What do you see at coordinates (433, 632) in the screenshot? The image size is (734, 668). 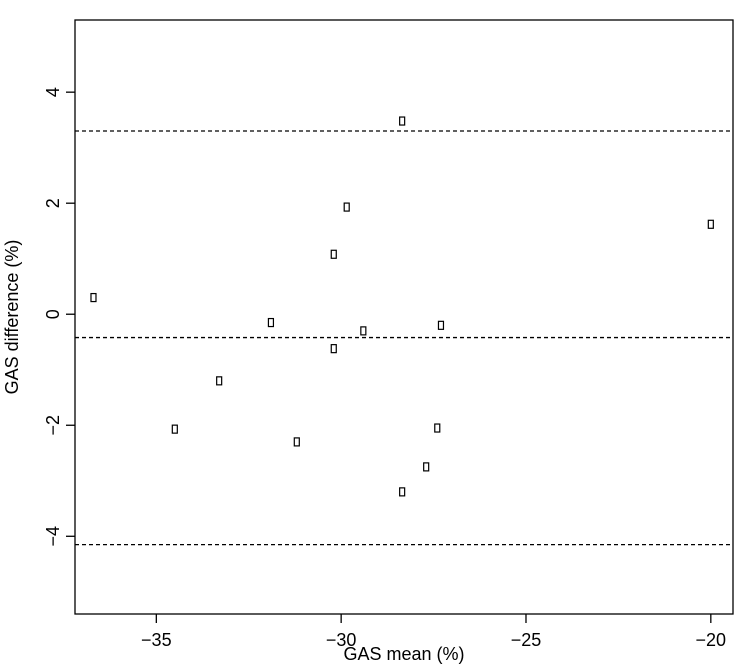 I see `x-axis: −35 −30 −25 −20` at bounding box center [433, 632].